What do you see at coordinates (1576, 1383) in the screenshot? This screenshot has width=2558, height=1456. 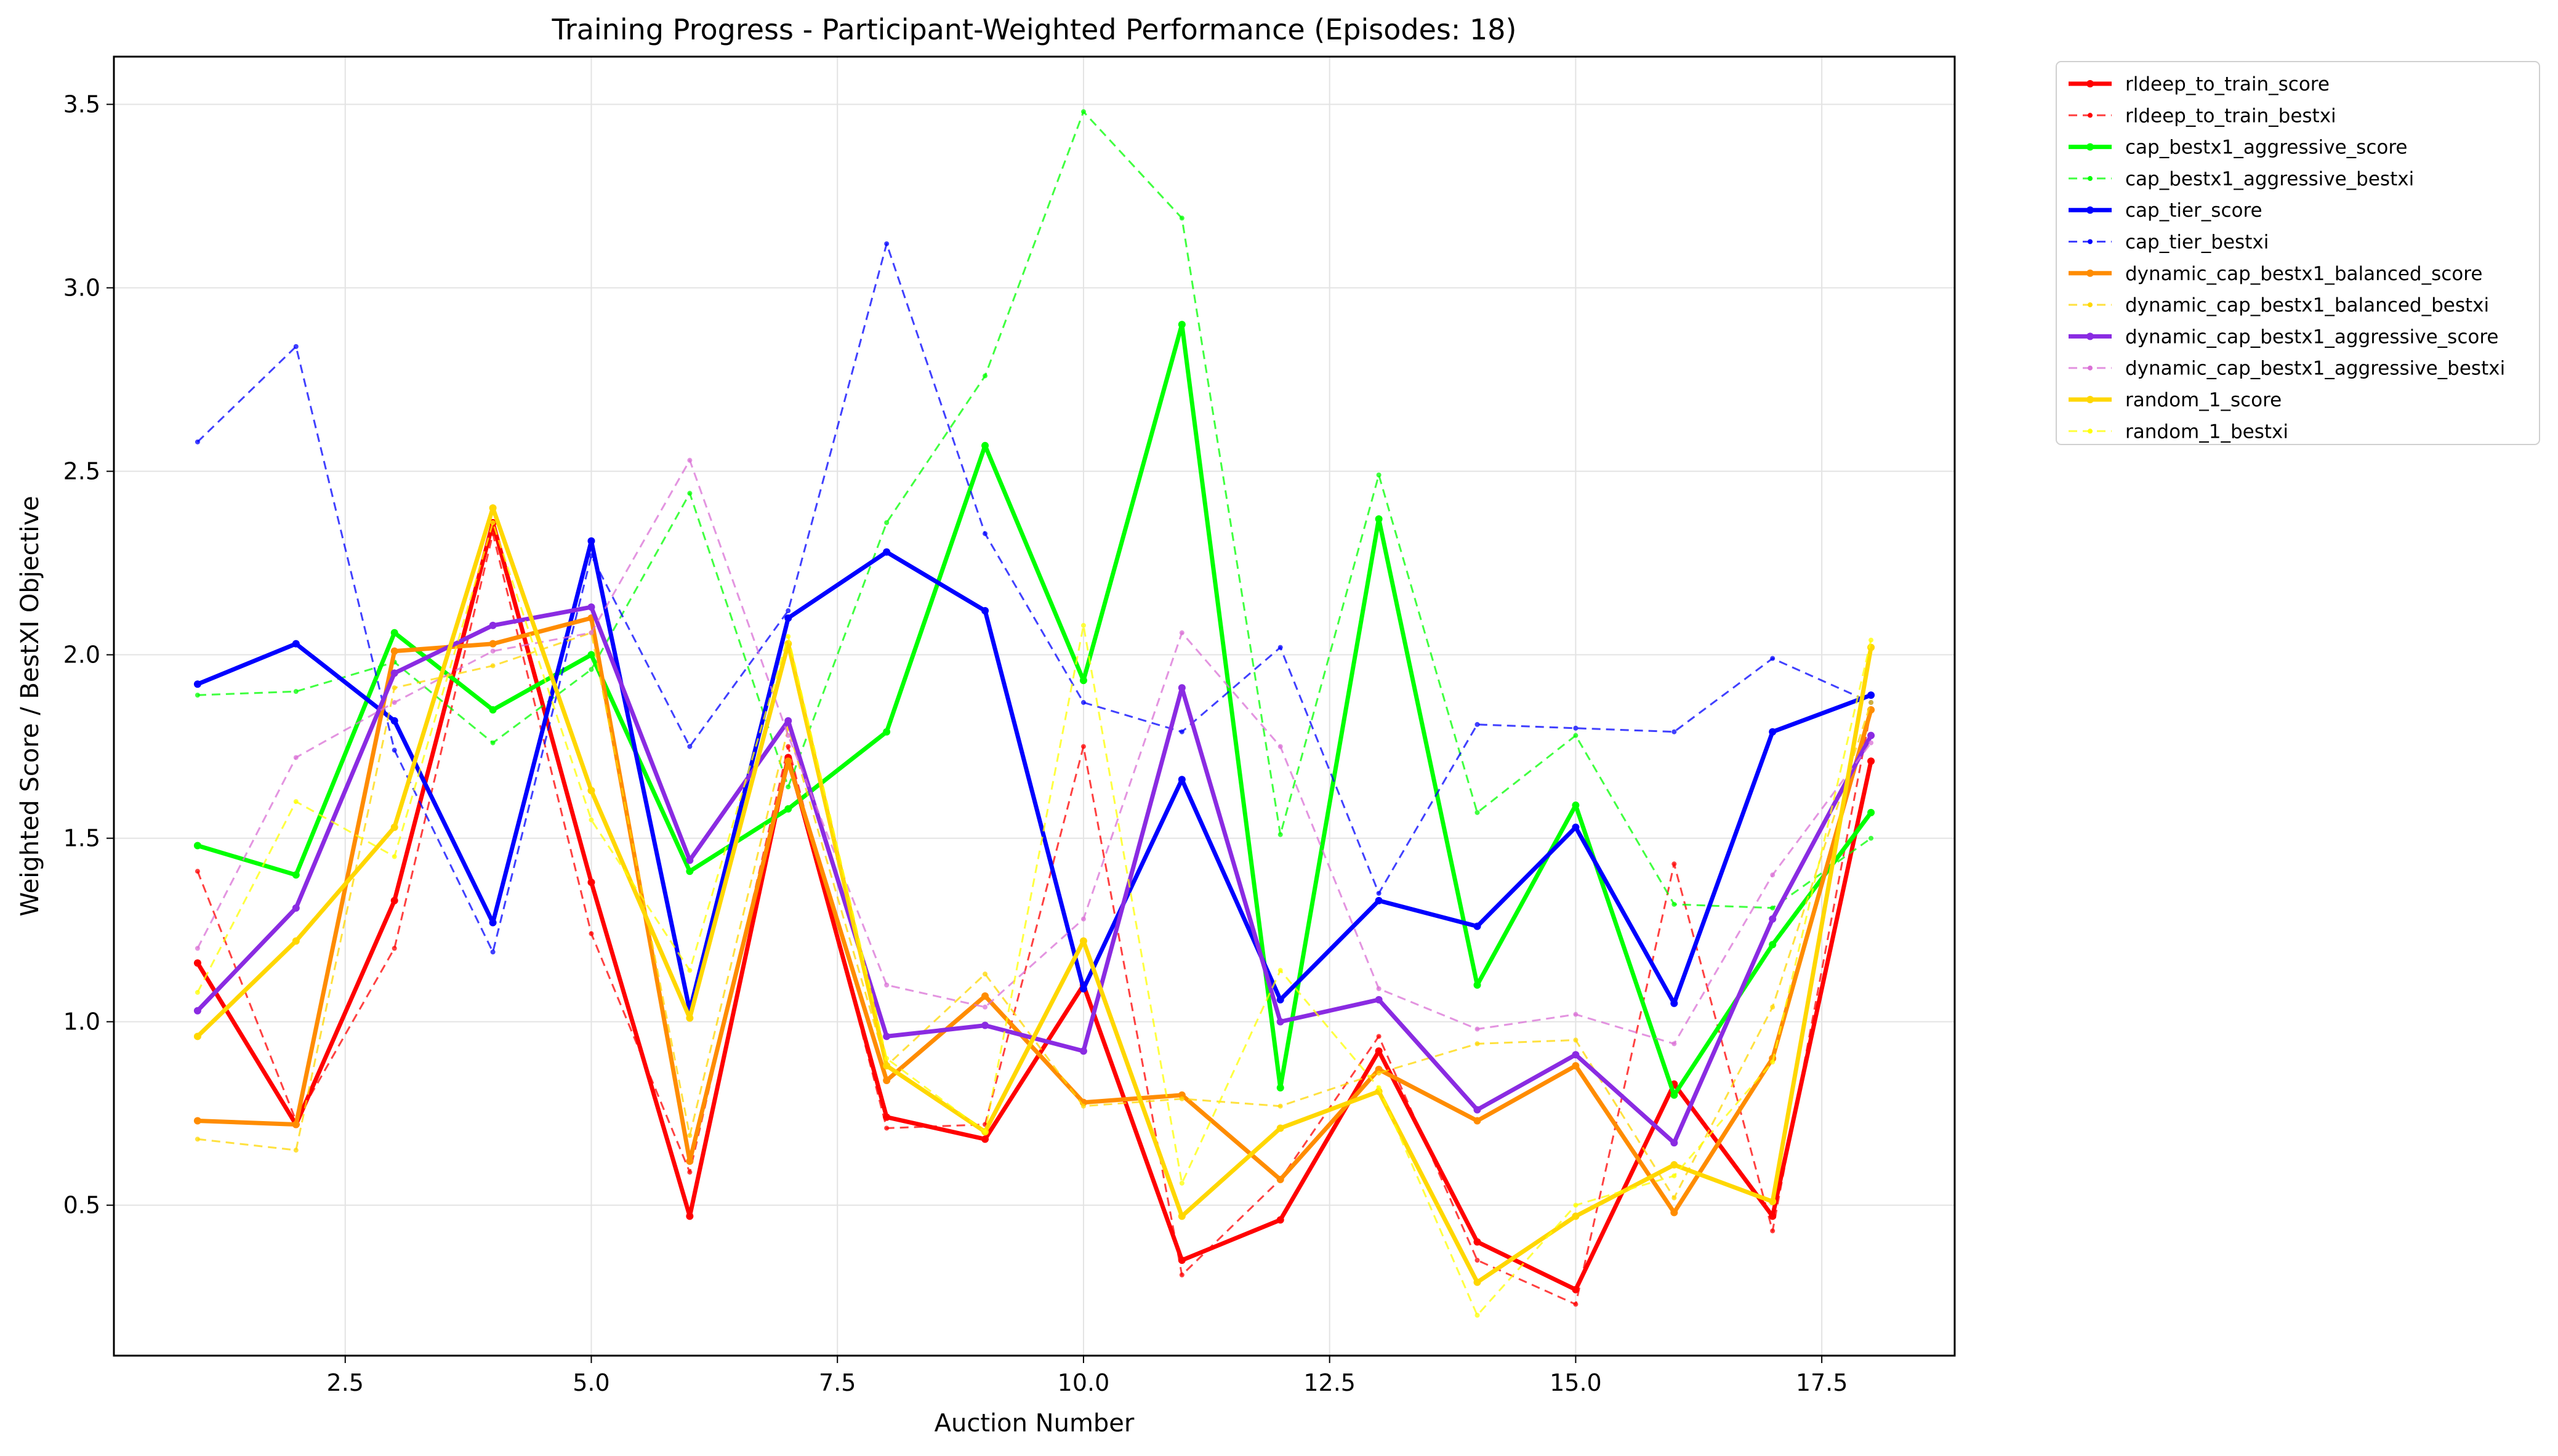 I see `x-tick-label: 15.0` at bounding box center [1576, 1383].